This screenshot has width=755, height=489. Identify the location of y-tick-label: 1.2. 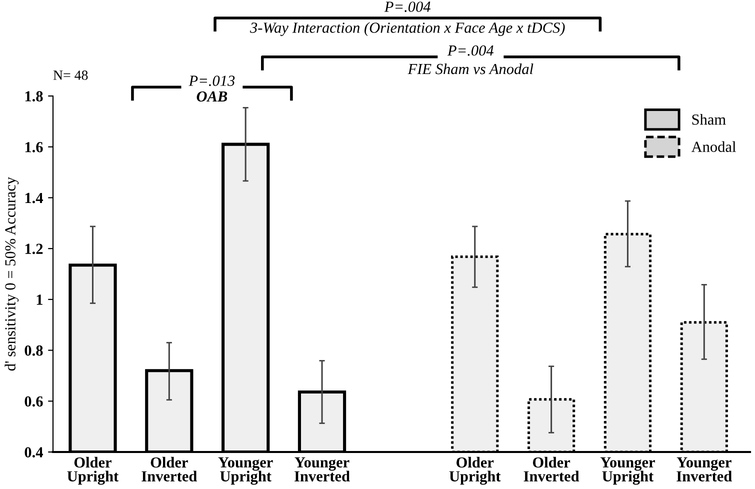
(34, 249).